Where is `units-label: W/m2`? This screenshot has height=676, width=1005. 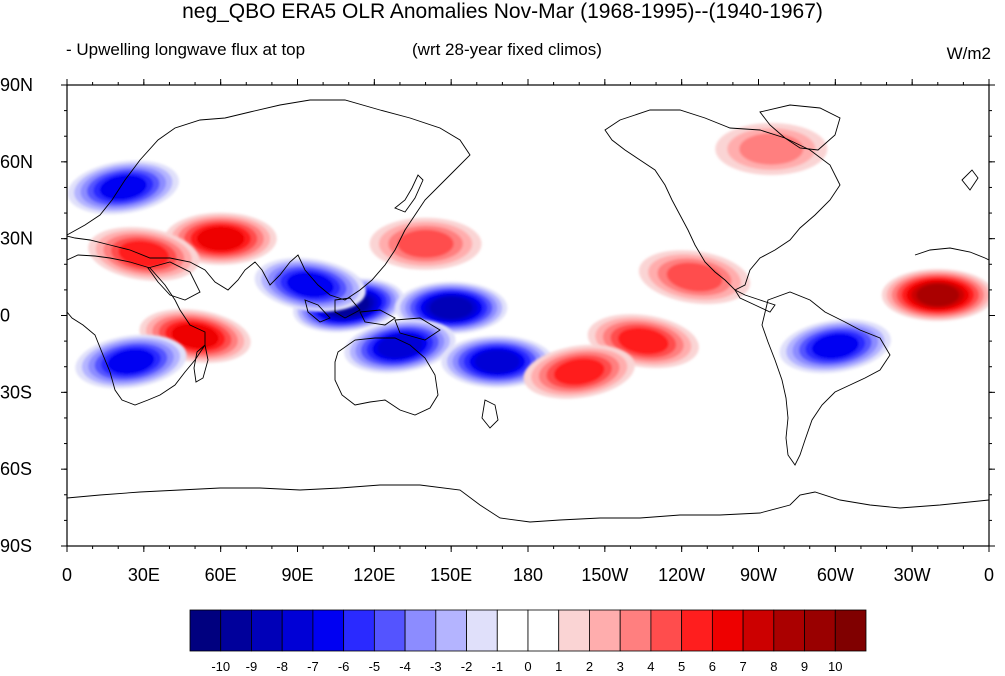
units-label: W/m2 is located at coordinates (968, 53).